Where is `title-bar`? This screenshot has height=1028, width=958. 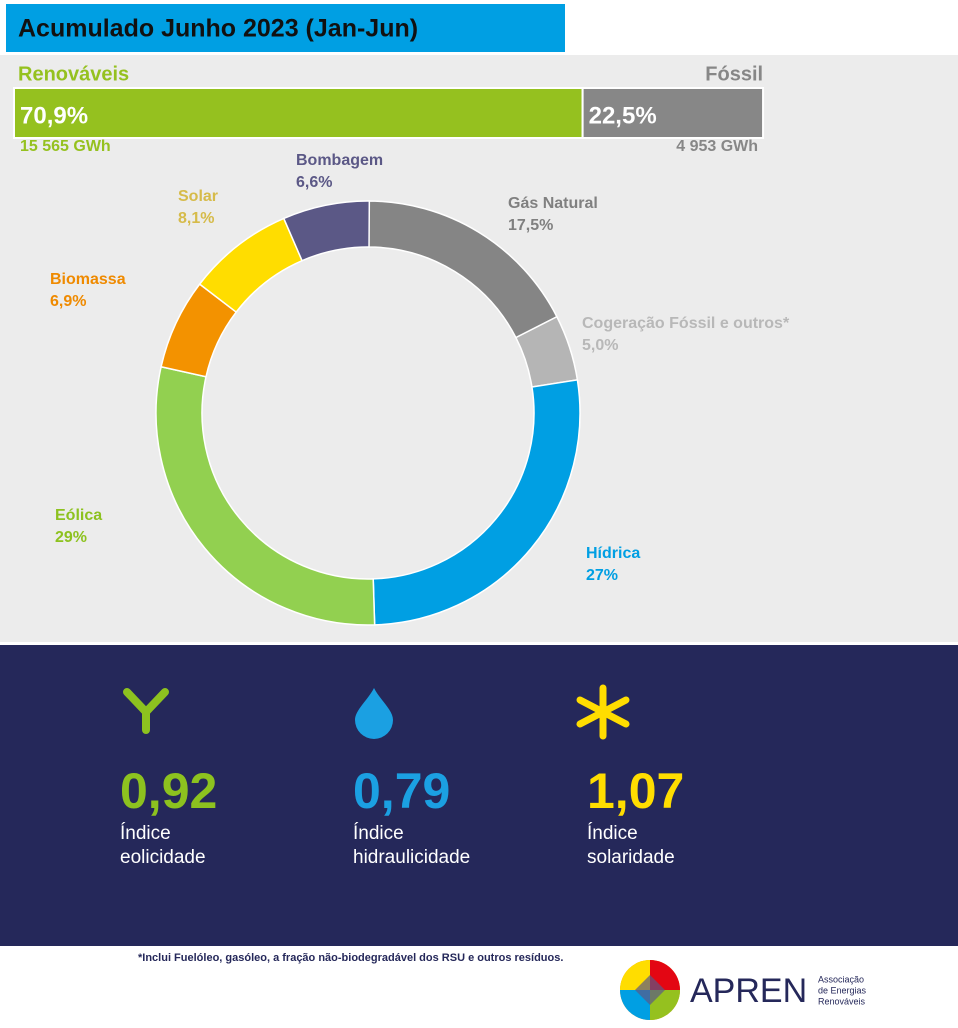 title-bar is located at coordinates (285, 28).